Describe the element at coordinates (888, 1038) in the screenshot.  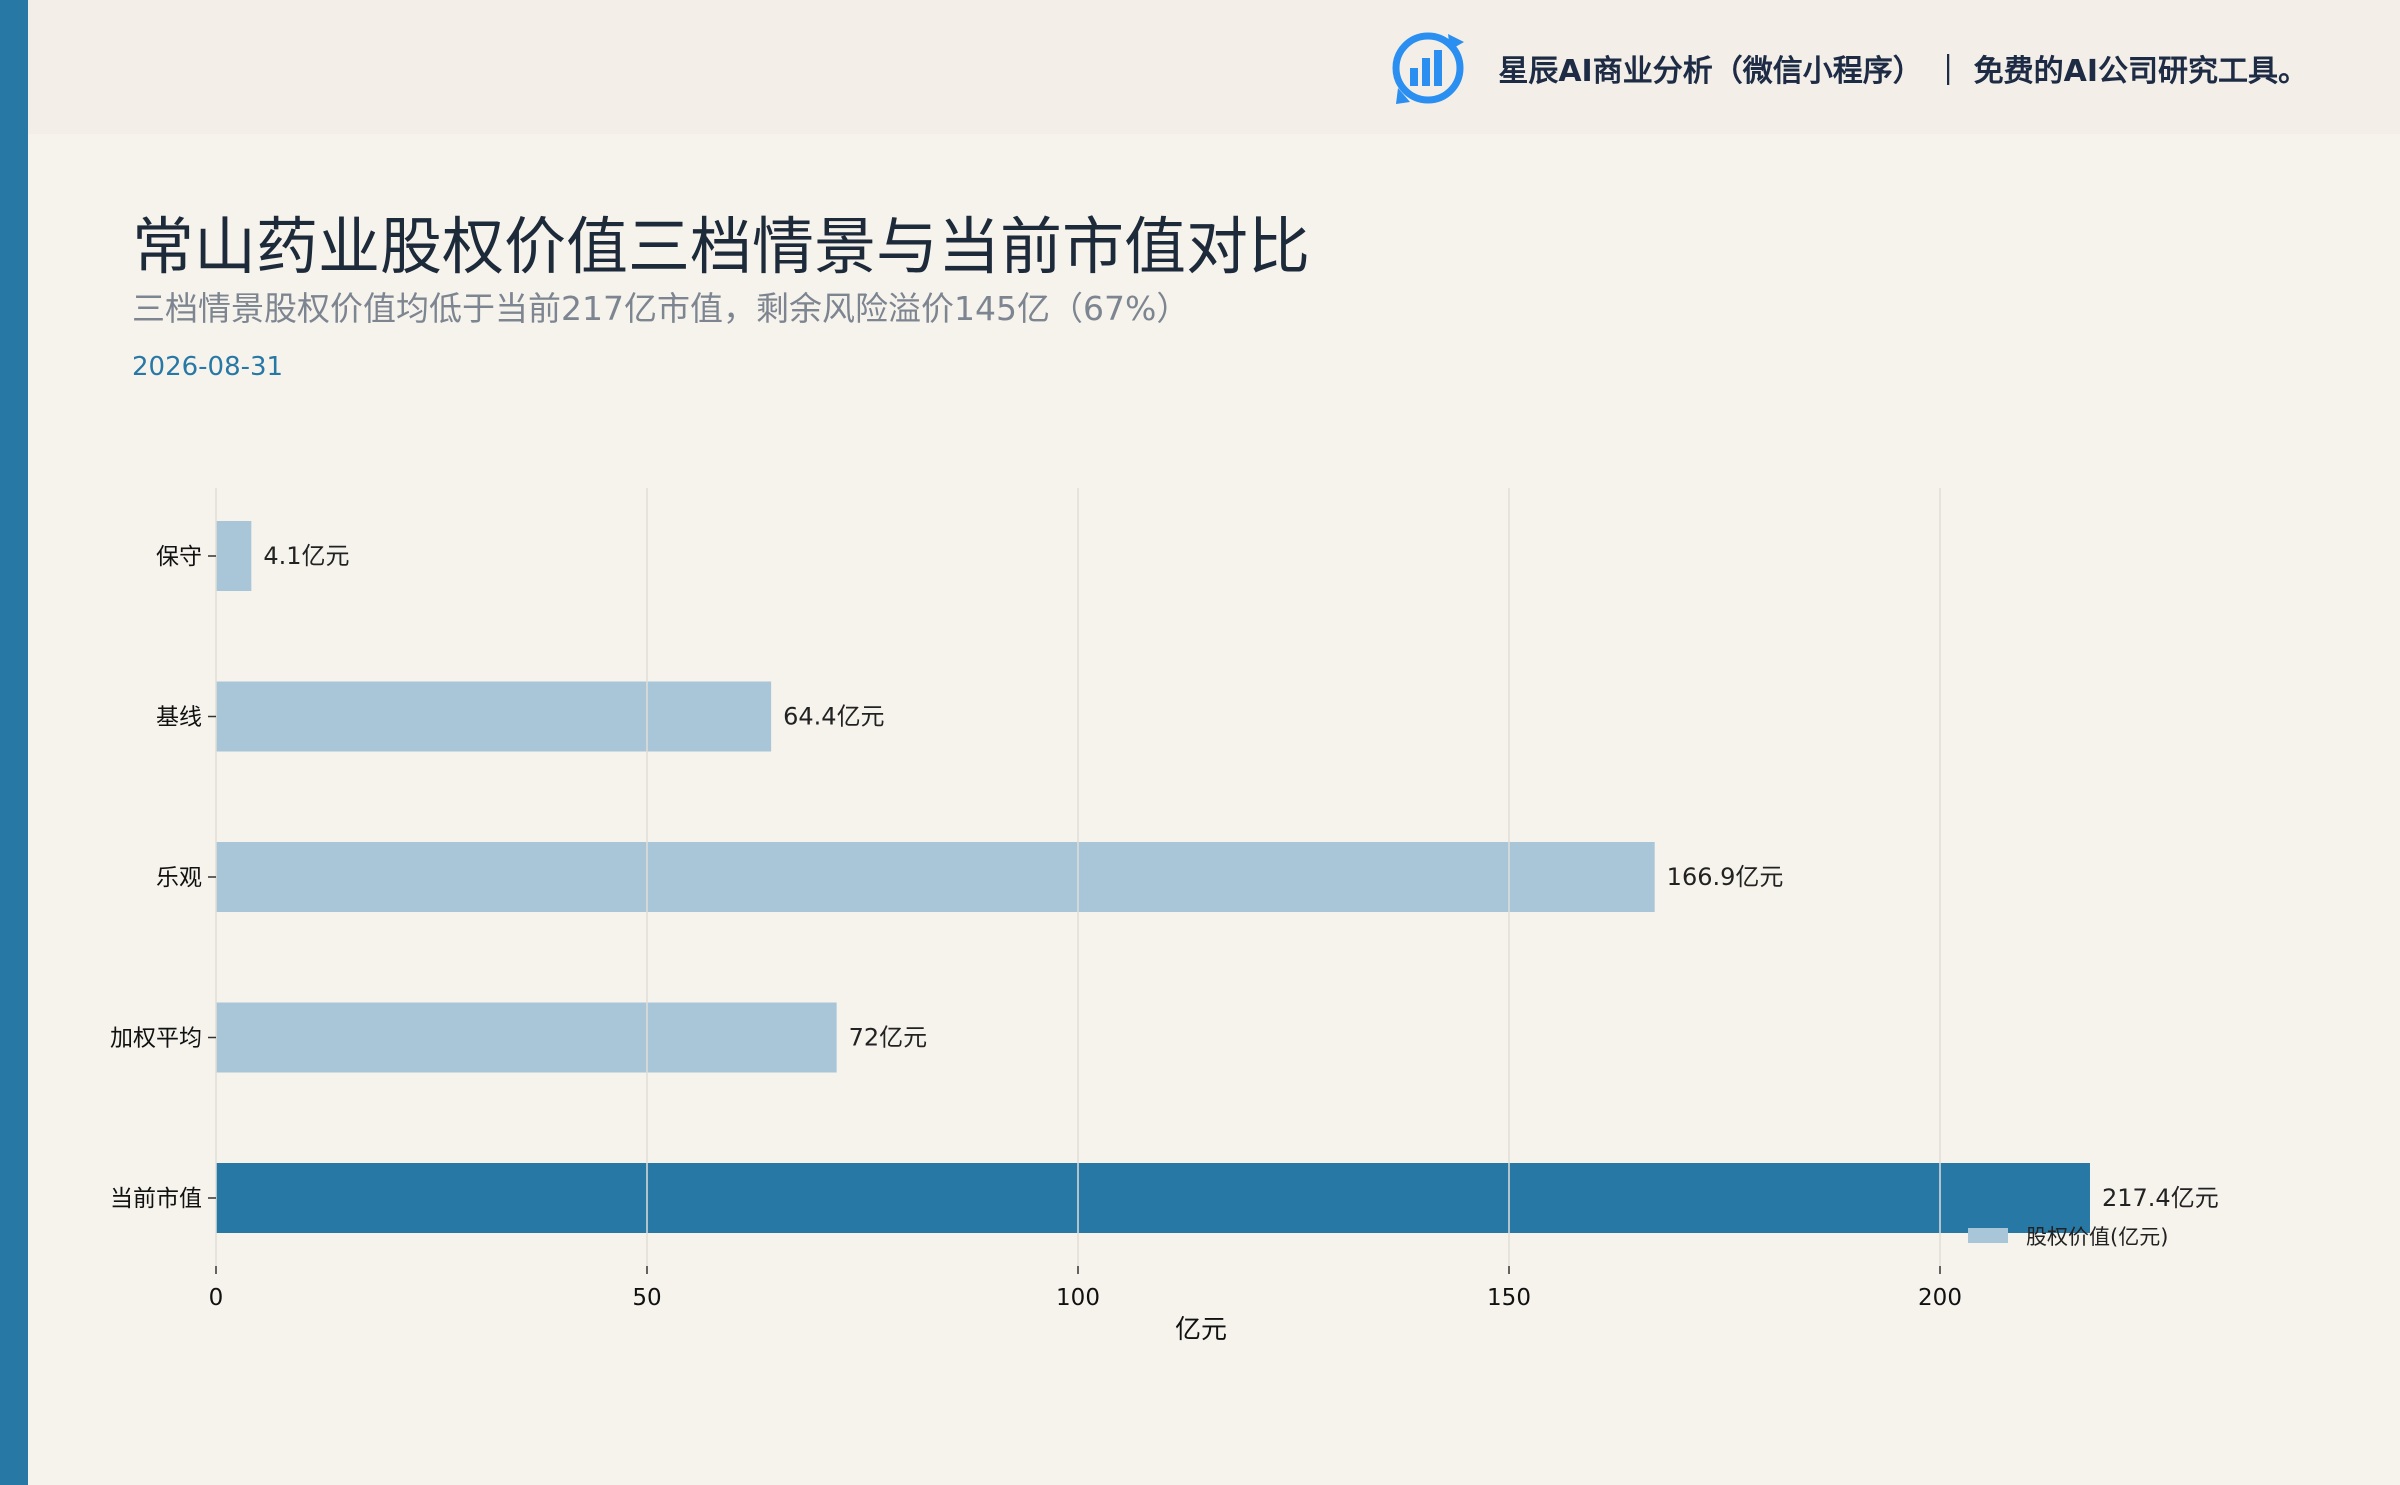
I see `data-label: 72亿元` at that location.